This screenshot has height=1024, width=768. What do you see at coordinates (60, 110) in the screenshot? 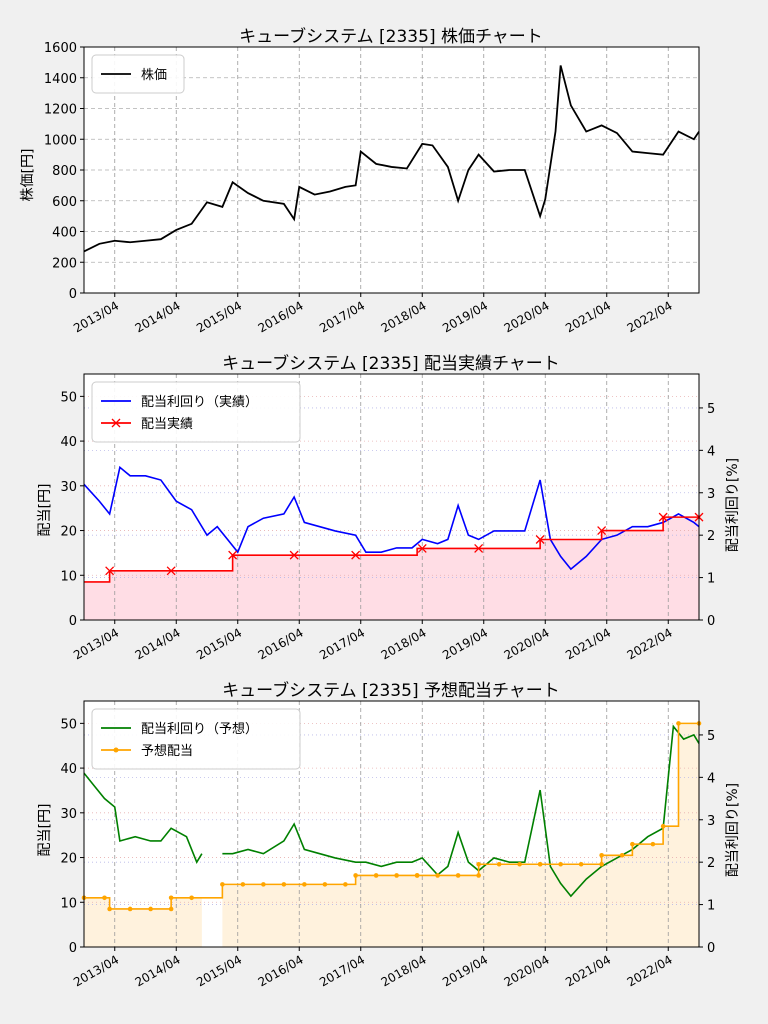
I see `y-tick-label: 1200` at bounding box center [60, 110].